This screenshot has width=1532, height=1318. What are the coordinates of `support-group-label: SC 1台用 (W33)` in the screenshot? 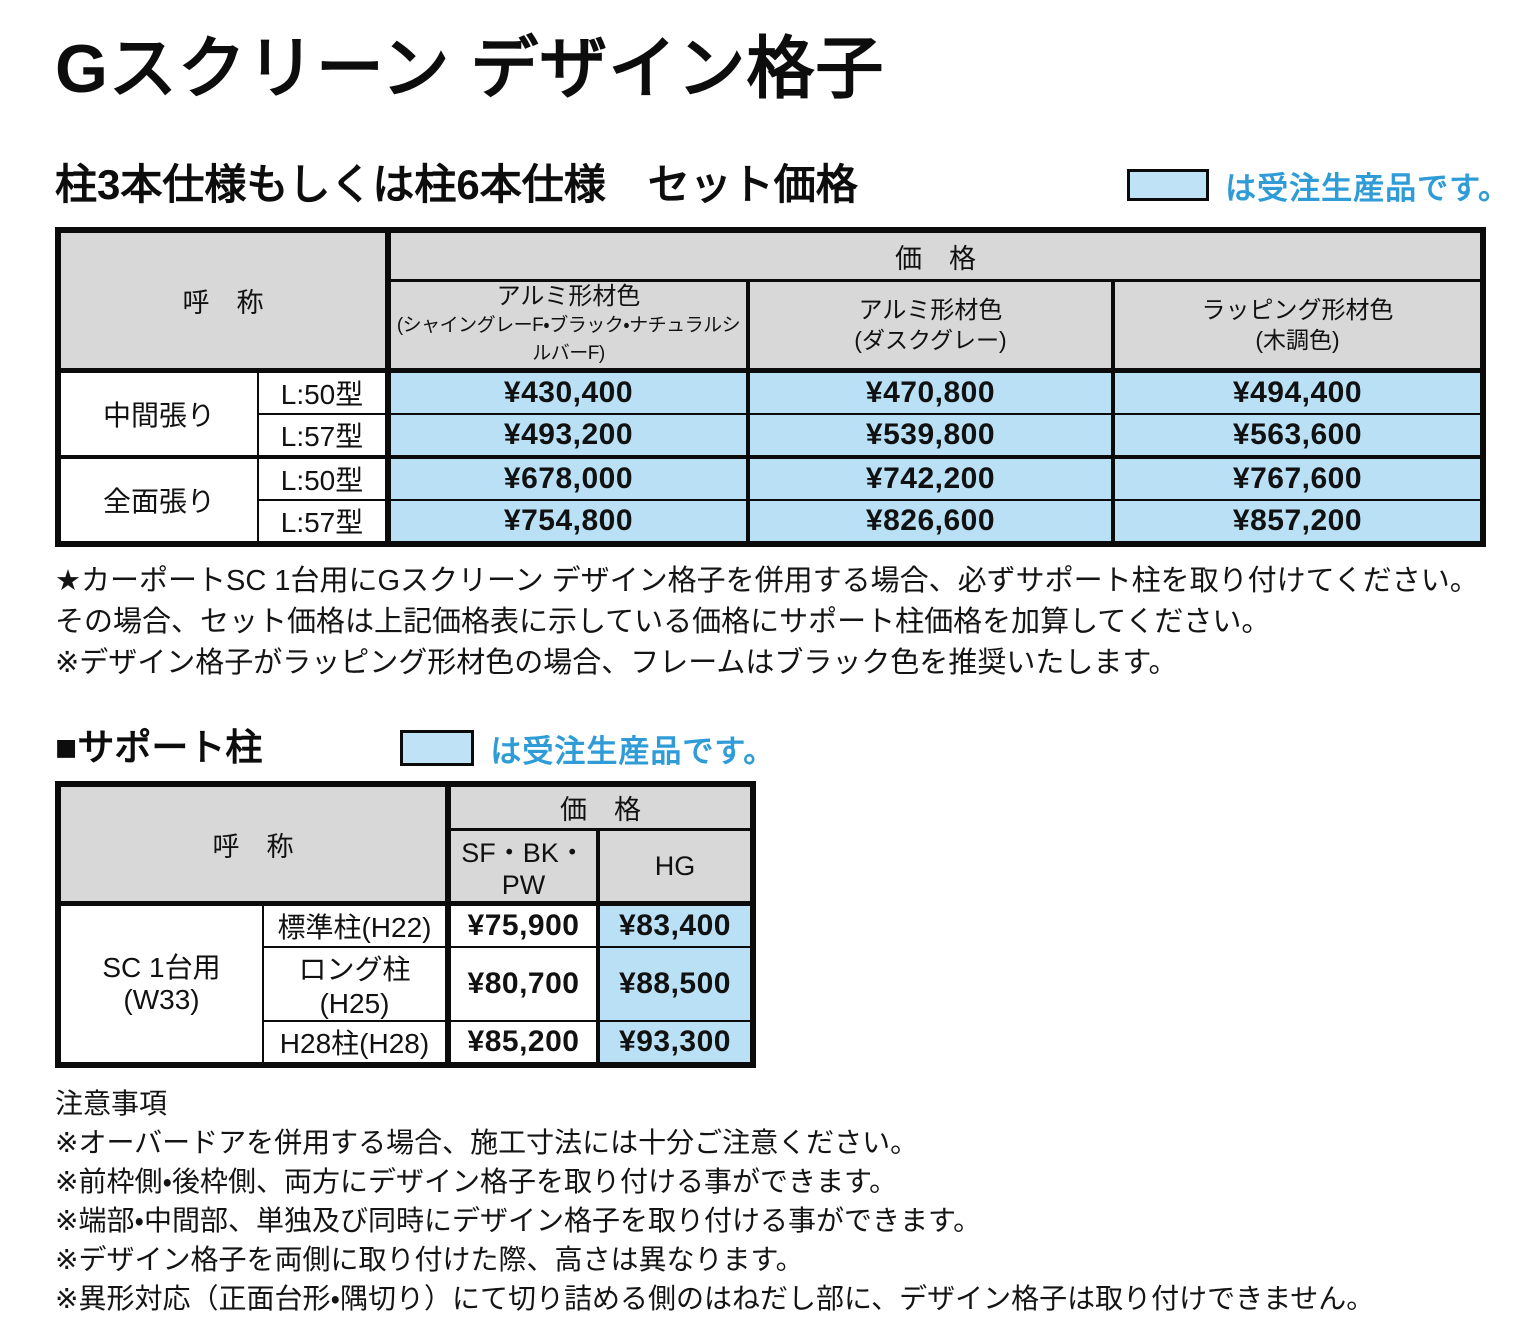 It's located at (160, 984).